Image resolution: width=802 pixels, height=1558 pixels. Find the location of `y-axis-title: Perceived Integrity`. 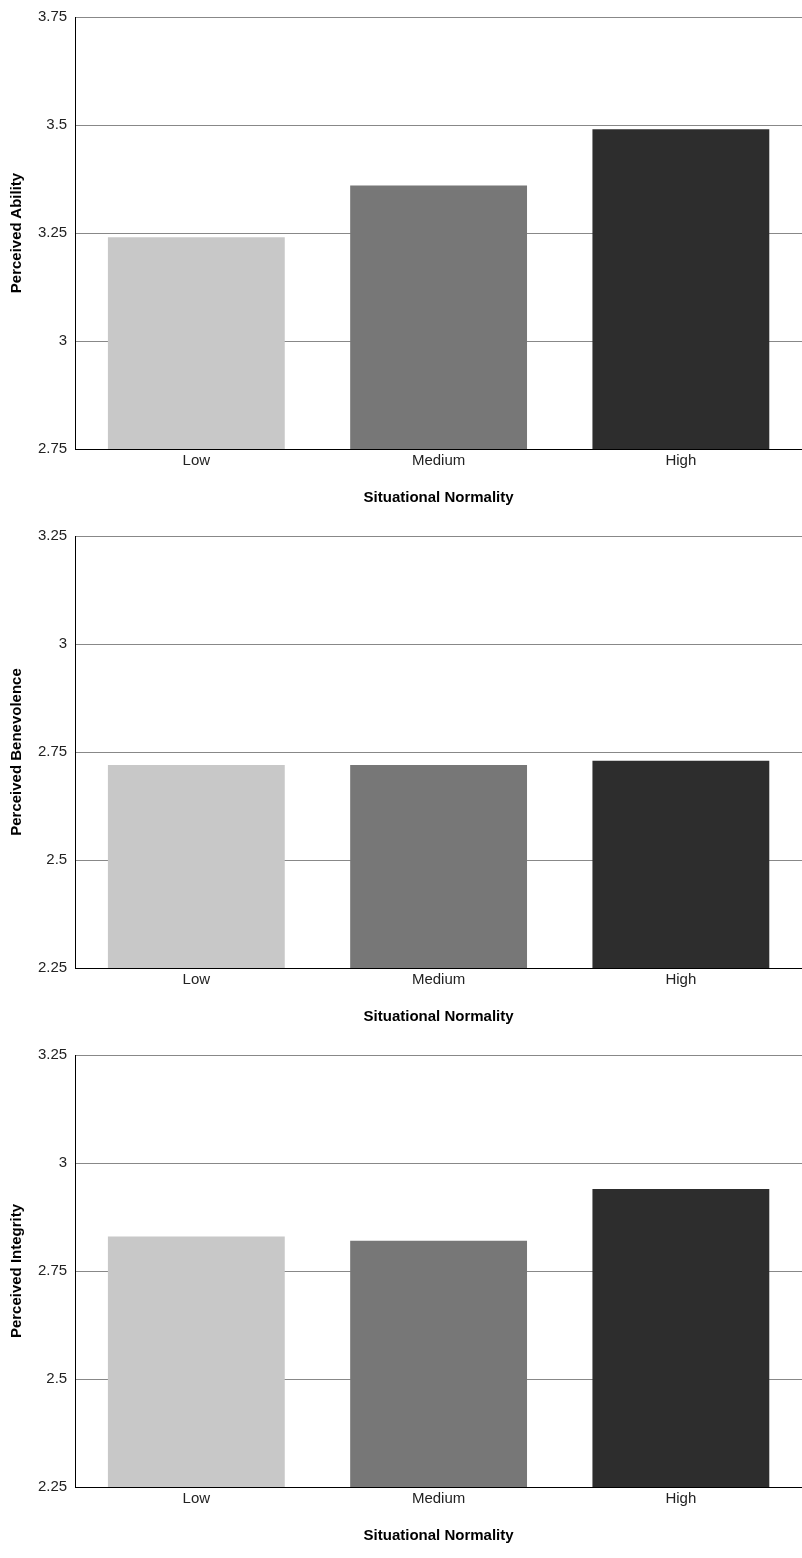

y-axis-title: Perceived Integrity is located at coordinates (16, 1271).